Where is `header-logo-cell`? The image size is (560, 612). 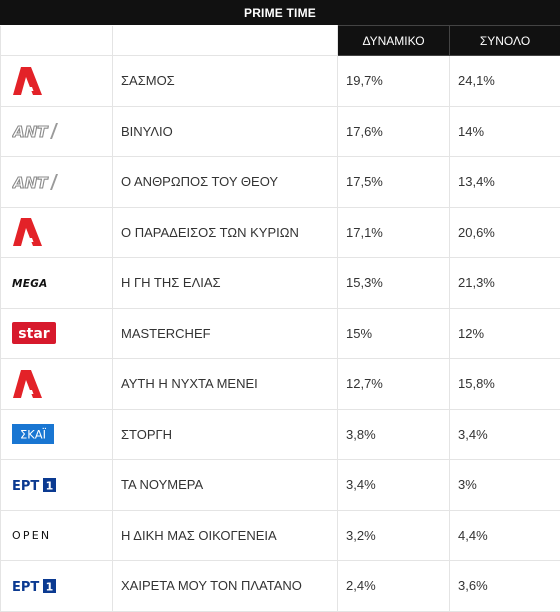 header-logo-cell is located at coordinates (57, 41).